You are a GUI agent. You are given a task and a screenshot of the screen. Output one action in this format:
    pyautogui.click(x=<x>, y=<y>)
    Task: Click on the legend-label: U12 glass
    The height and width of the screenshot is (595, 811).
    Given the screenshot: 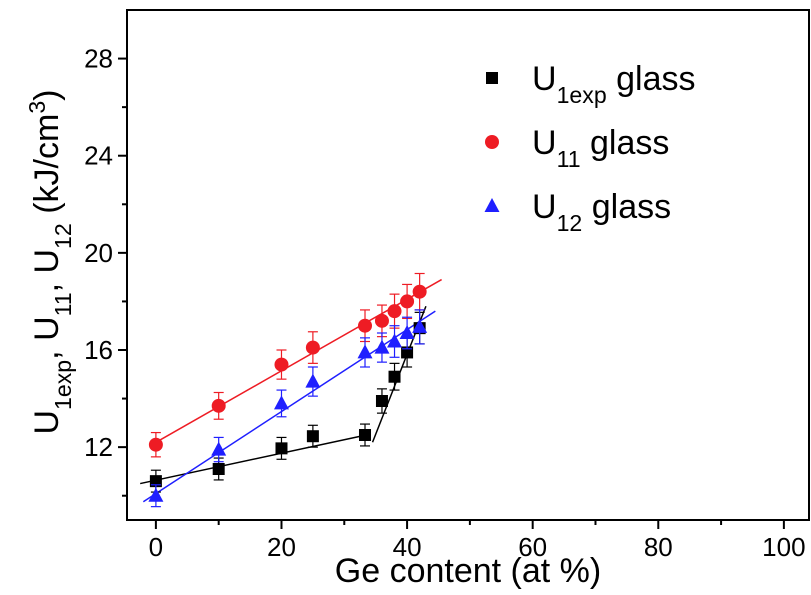 What is the action you would take?
    pyautogui.click(x=601, y=212)
    